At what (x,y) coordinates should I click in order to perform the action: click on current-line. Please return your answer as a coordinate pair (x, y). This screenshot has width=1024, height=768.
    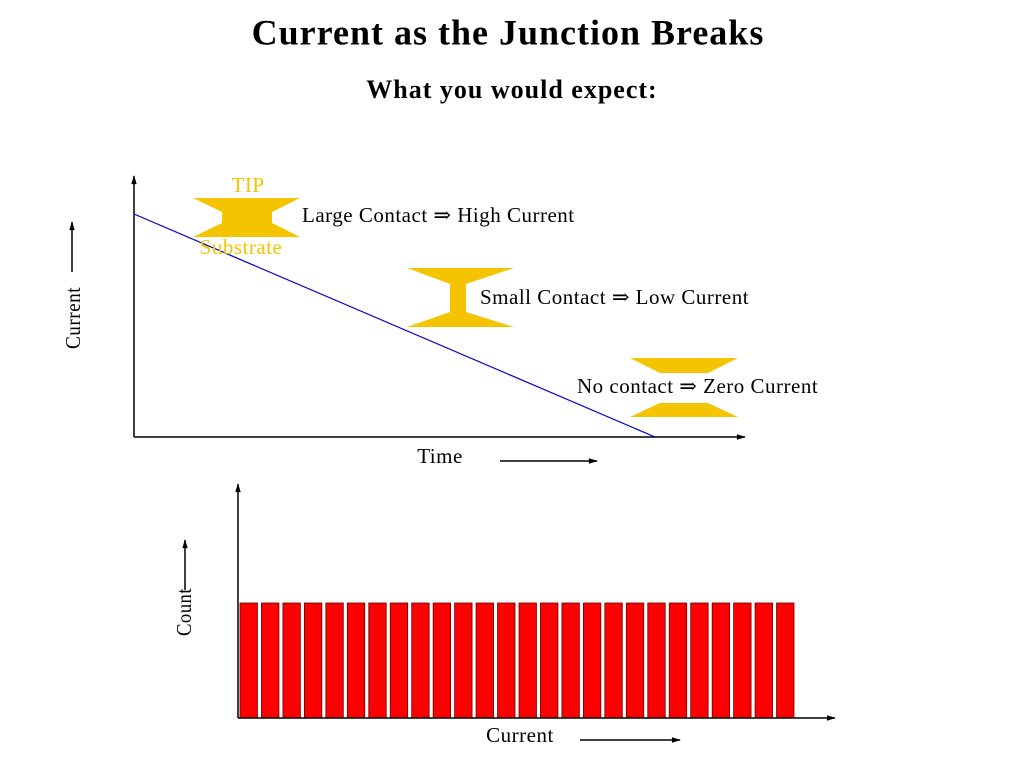
    Looking at the image, I should click on (394, 325).